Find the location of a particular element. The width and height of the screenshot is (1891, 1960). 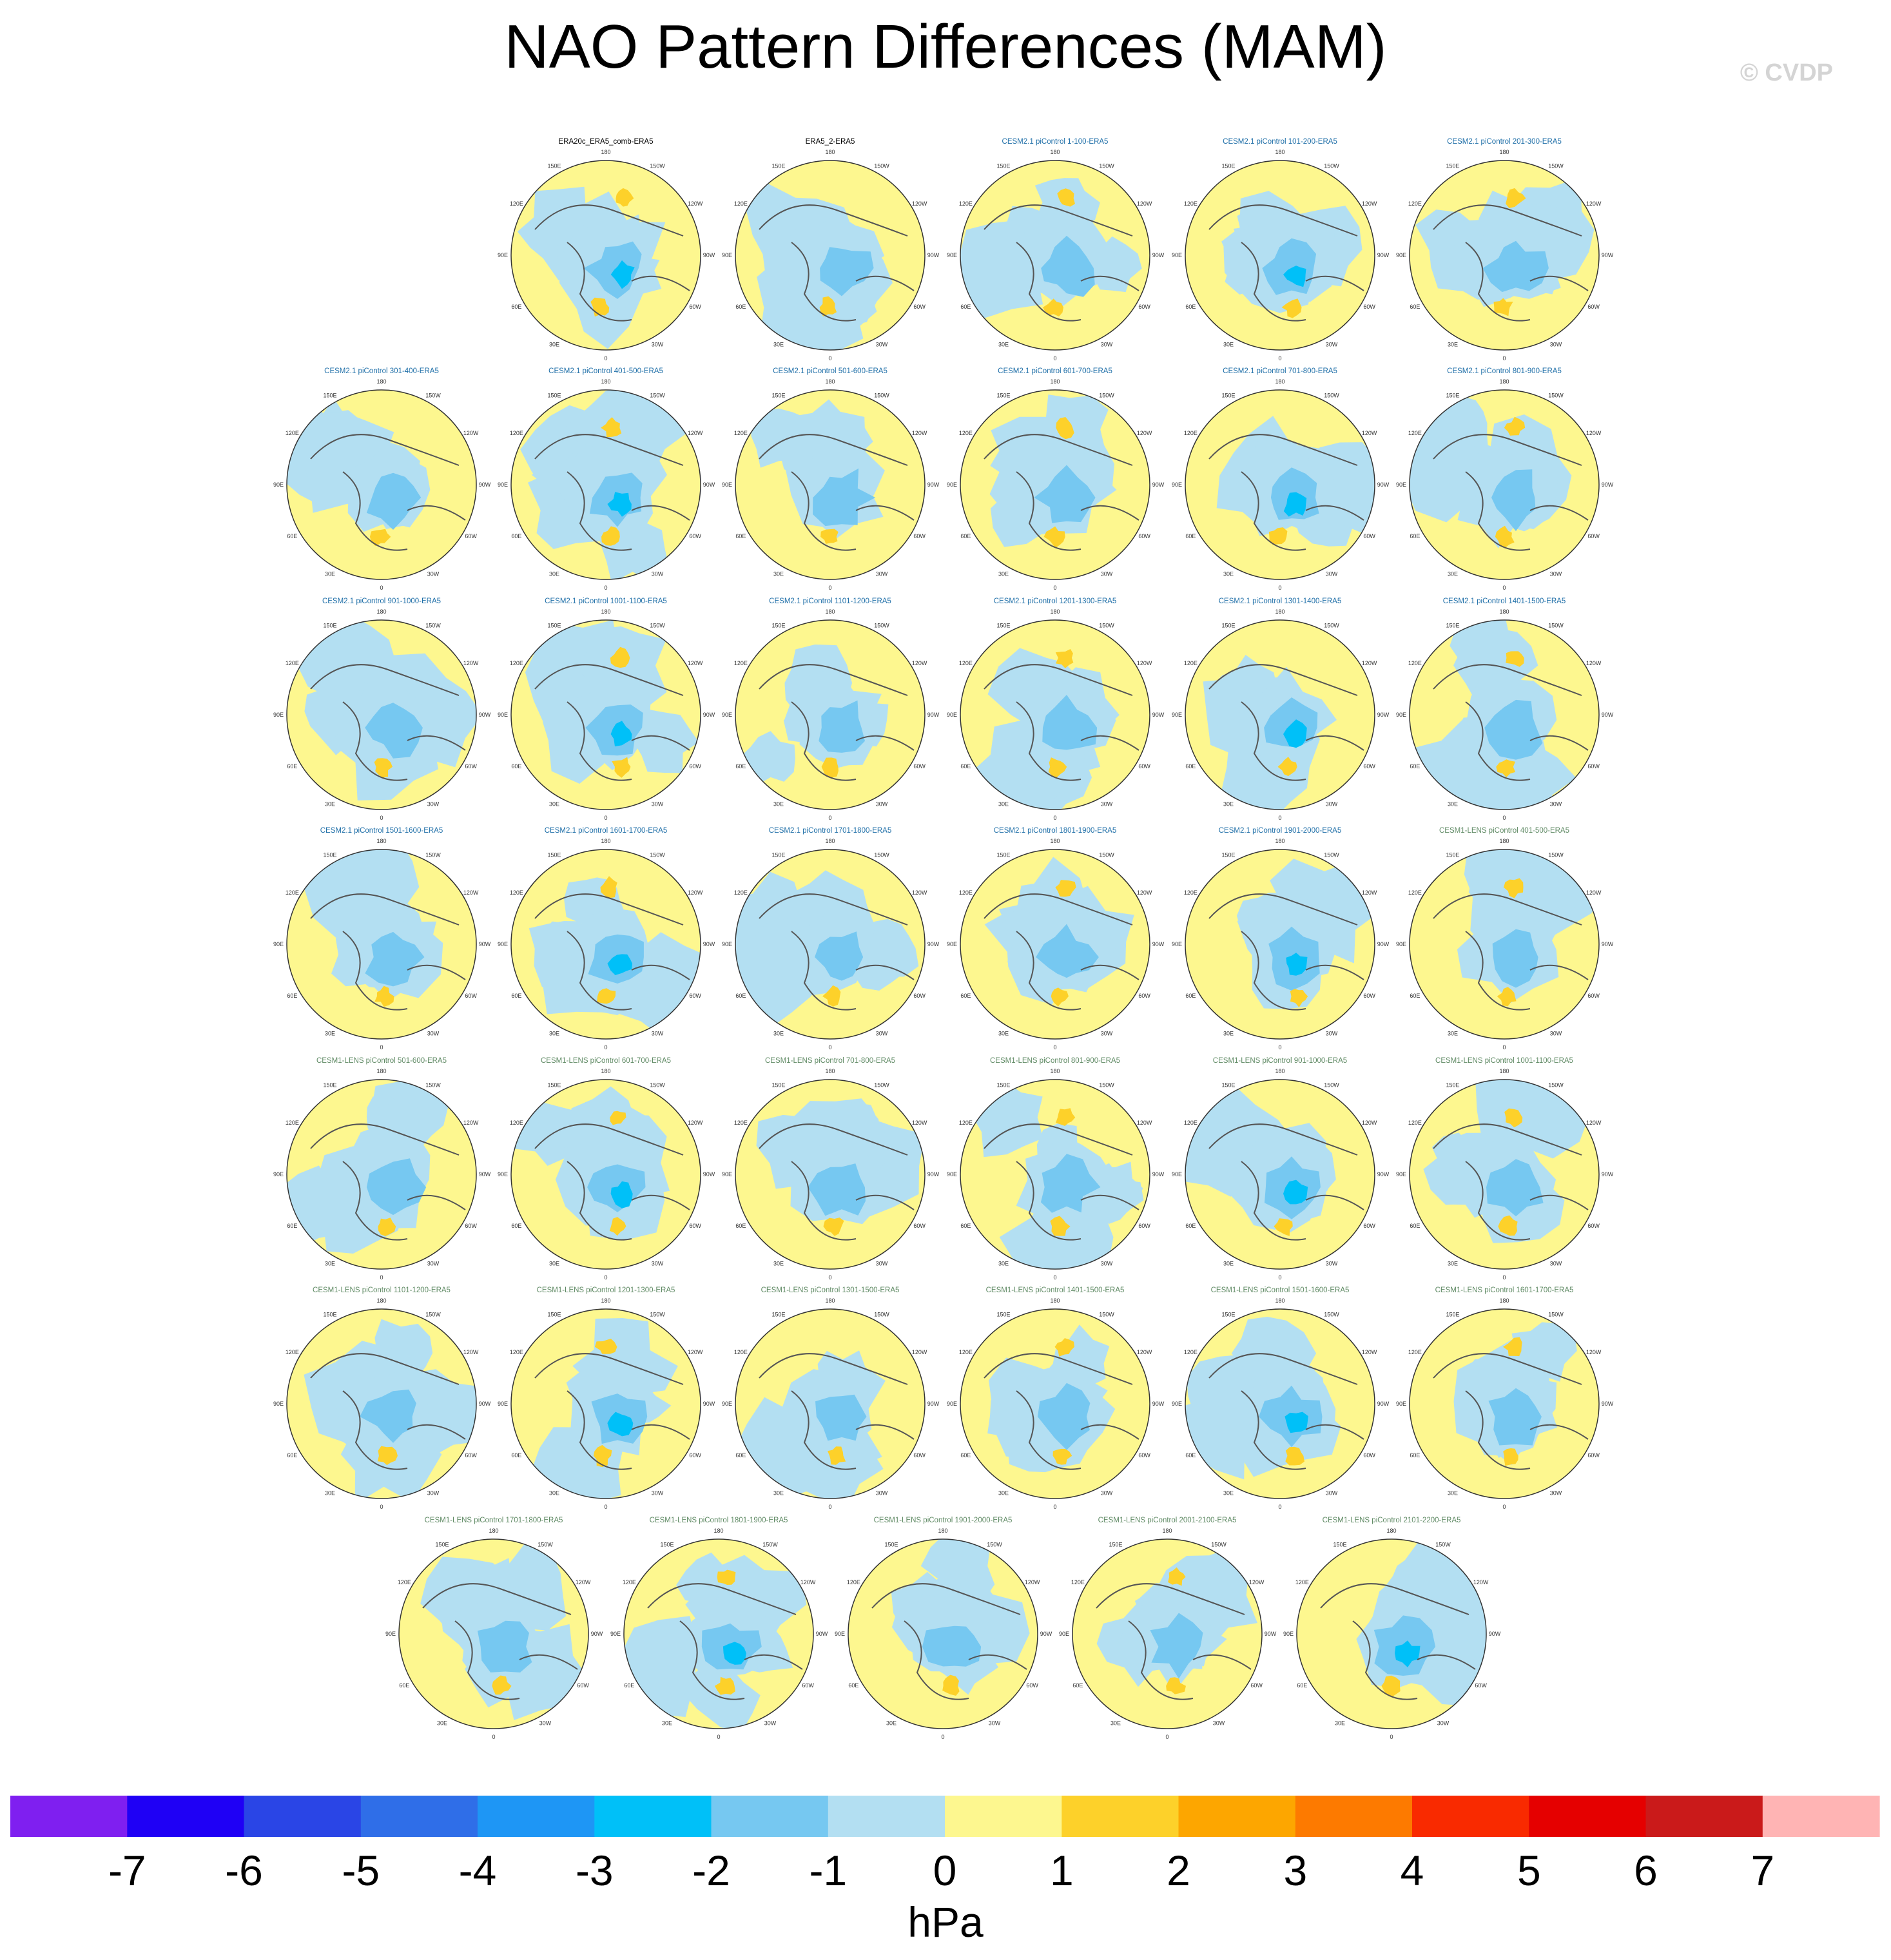

panel-title: CESM2.1 piControl 801-900-ERA5 is located at coordinates (1504, 371).